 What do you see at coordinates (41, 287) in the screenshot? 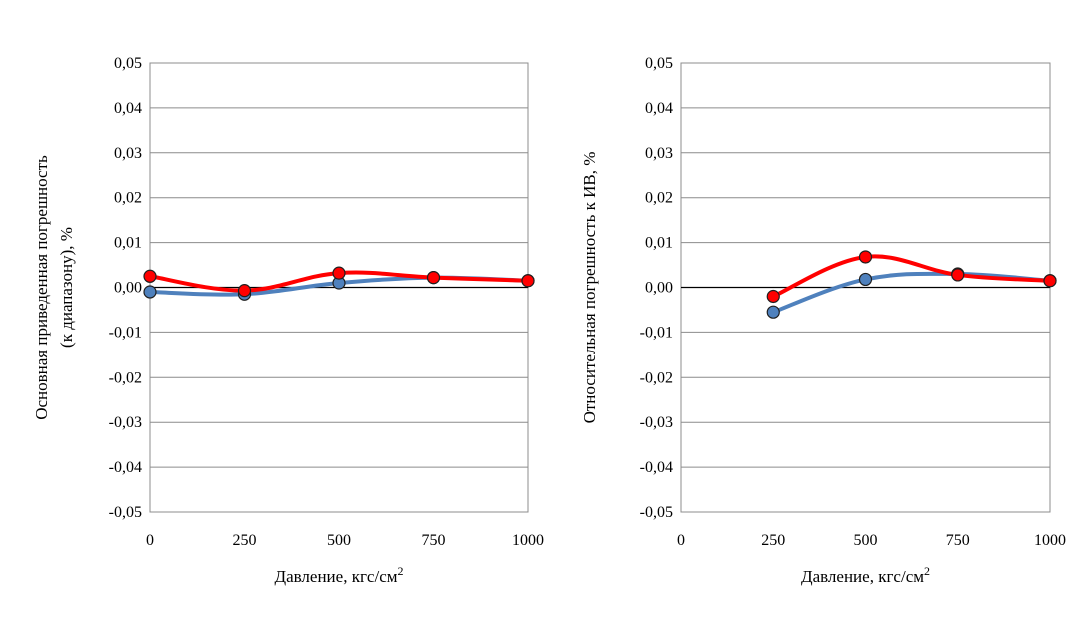
I see `y-axis-title: Основная приведенная погрешность` at bounding box center [41, 287].